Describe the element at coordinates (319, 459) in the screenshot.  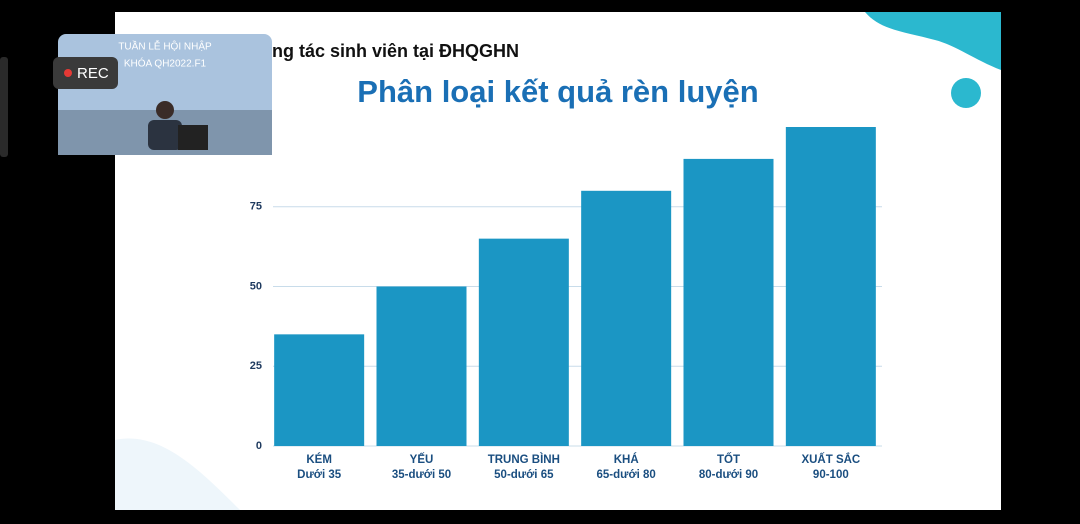
I see `x-tick-label: KÉM` at that location.